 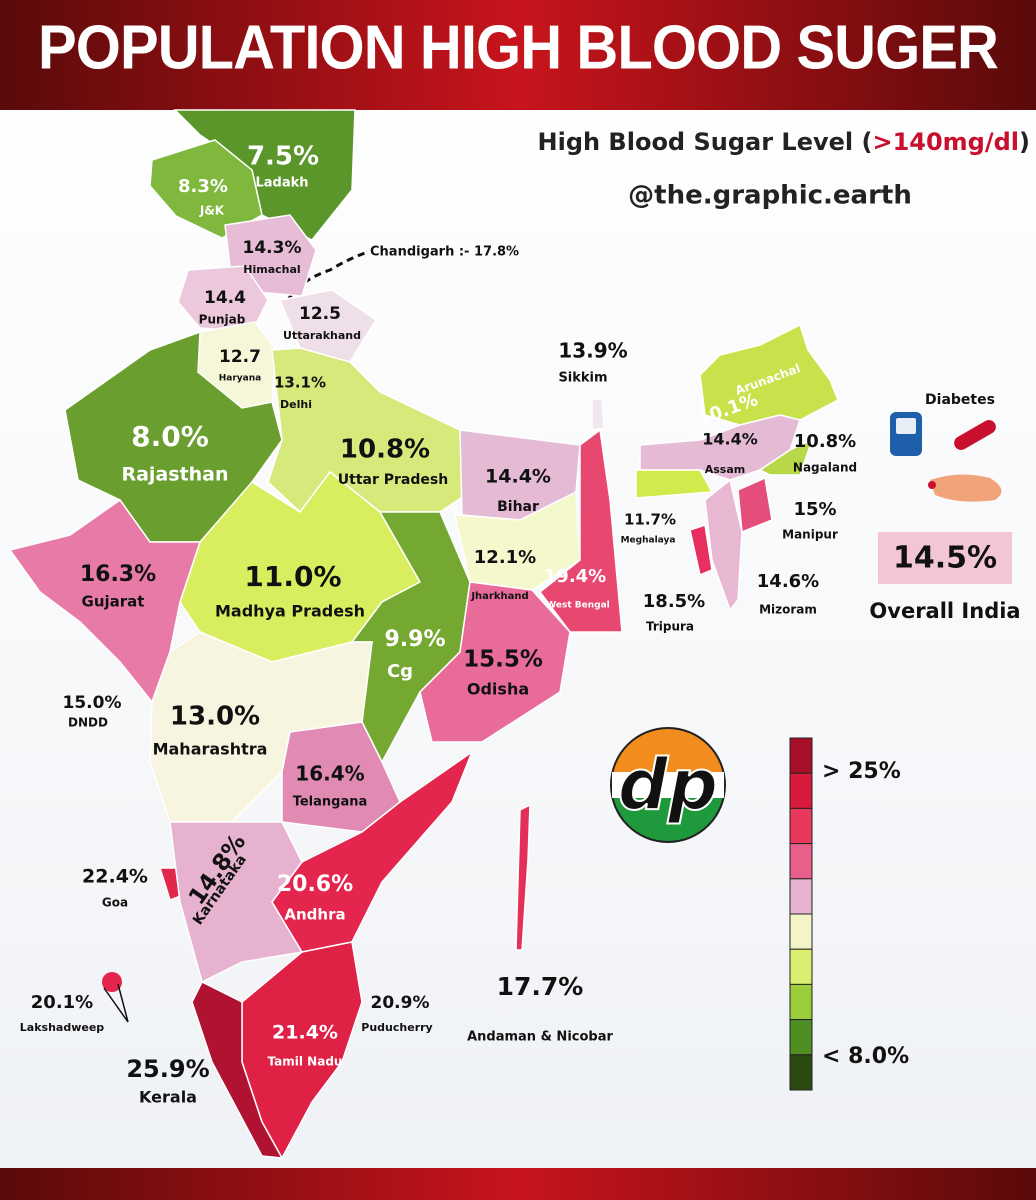 I want to click on region-name: Himachal, so click(x=271, y=269).